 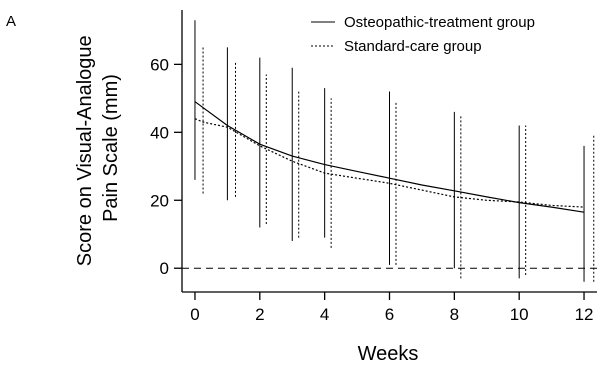 What do you see at coordinates (164, 268) in the screenshot?
I see `y-tick-label: 0` at bounding box center [164, 268].